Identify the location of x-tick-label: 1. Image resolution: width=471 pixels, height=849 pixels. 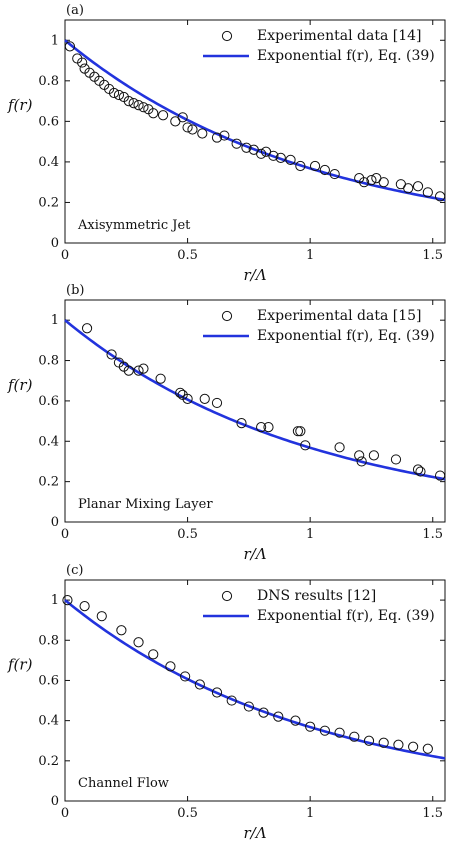
(310, 813).